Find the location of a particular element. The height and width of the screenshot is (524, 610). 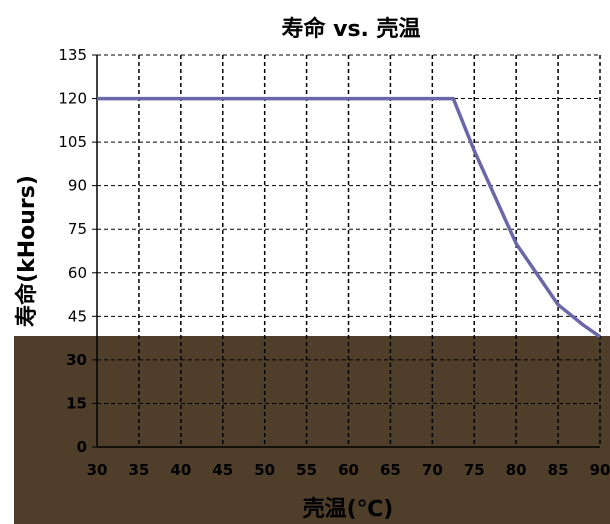

x-tick-label: 30 is located at coordinates (97, 470).